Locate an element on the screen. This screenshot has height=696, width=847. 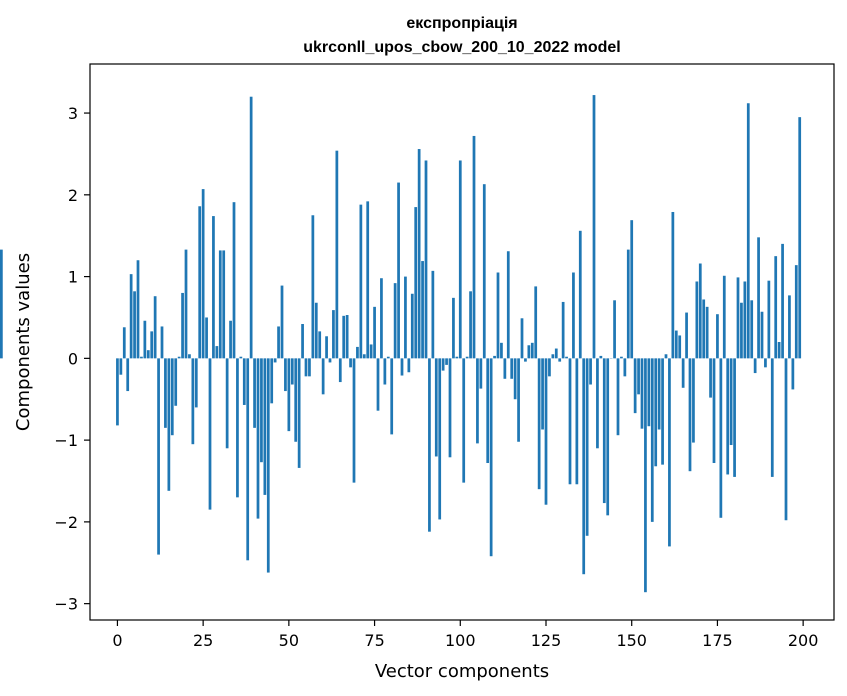
x-tick-label: 0 is located at coordinates (117, 640).